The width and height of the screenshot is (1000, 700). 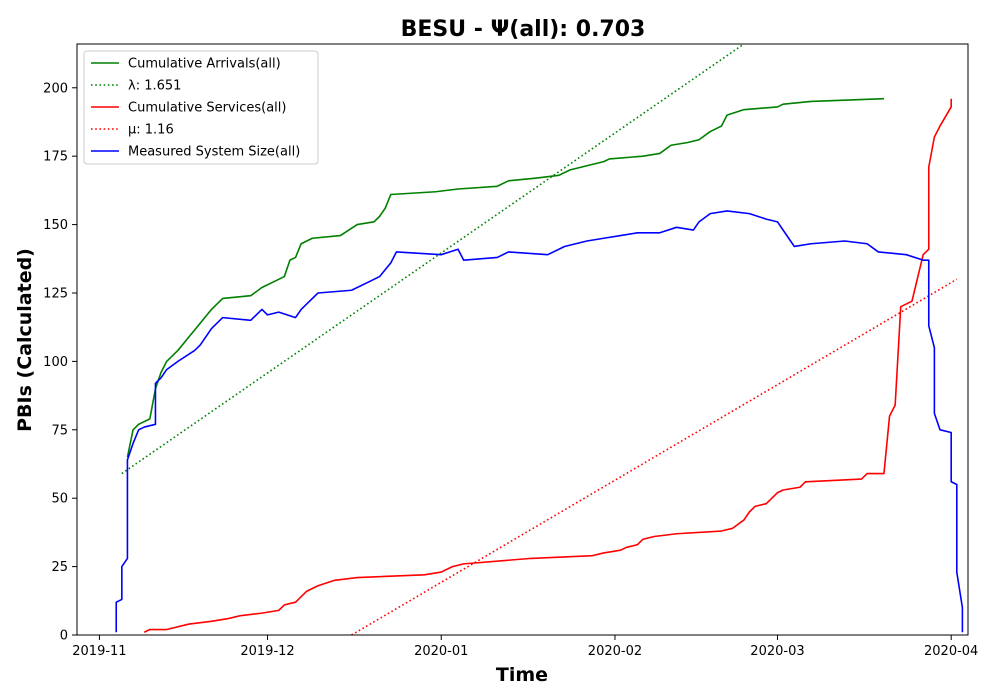 What do you see at coordinates (64, 636) in the screenshot?
I see `y-tick-label: 0` at bounding box center [64, 636].